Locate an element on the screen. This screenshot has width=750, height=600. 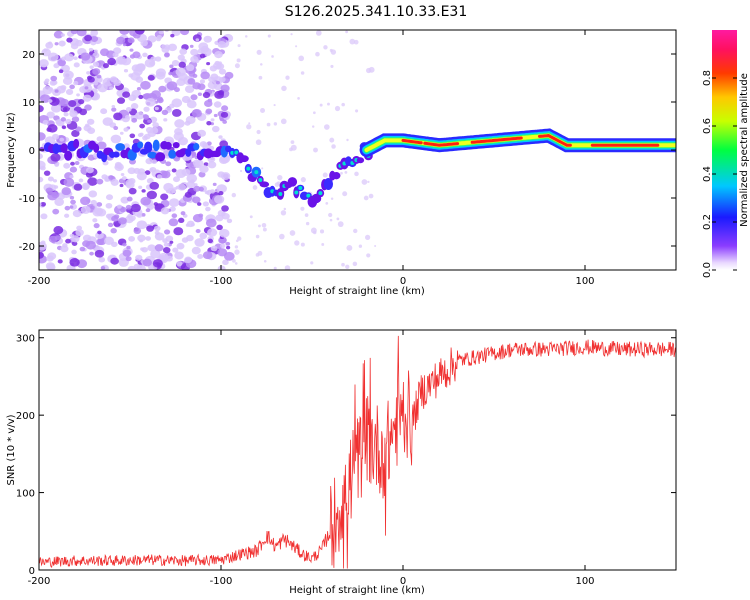
y-tick-label: 100 is located at coordinates (25, 494).